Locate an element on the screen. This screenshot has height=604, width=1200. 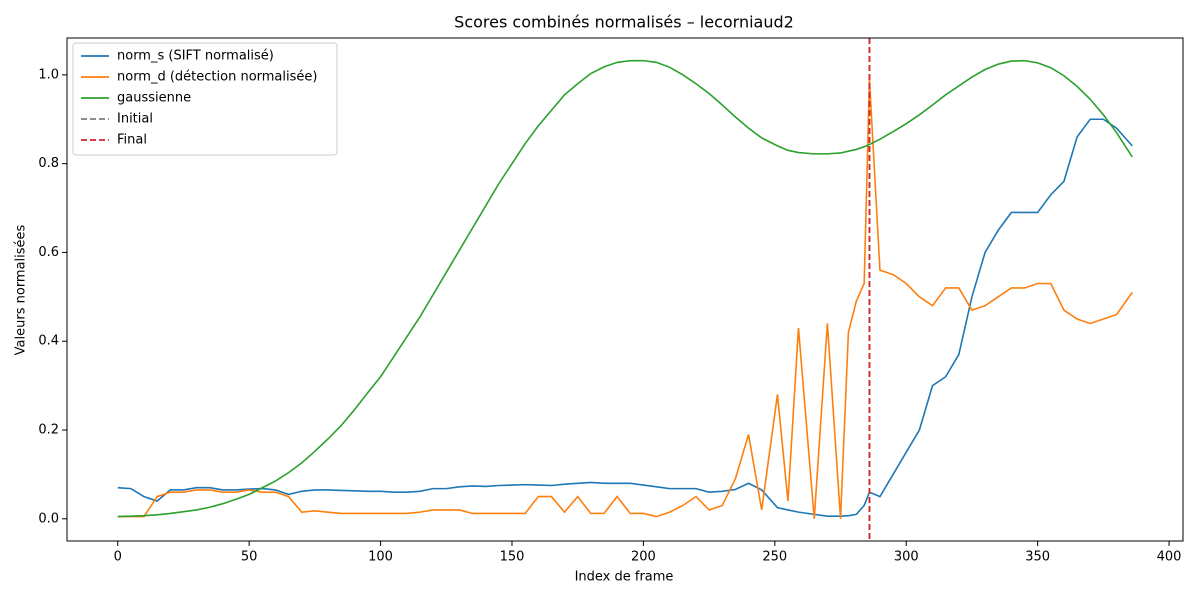
x-tick-label: 250 is located at coordinates (774, 557).